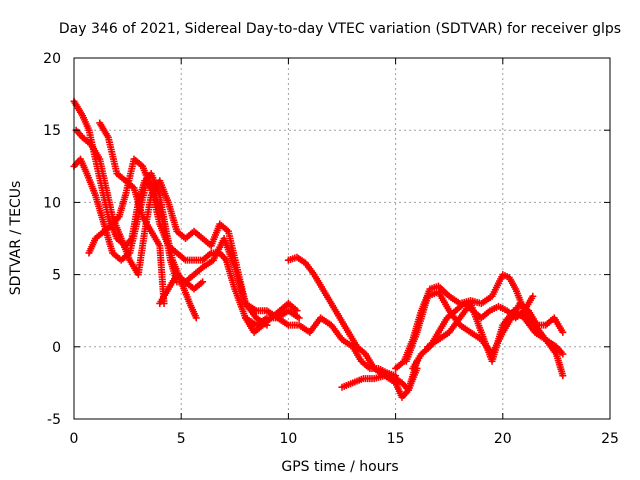  What do you see at coordinates (56, 348) in the screenshot?
I see `y-tick-label: 0` at bounding box center [56, 348].